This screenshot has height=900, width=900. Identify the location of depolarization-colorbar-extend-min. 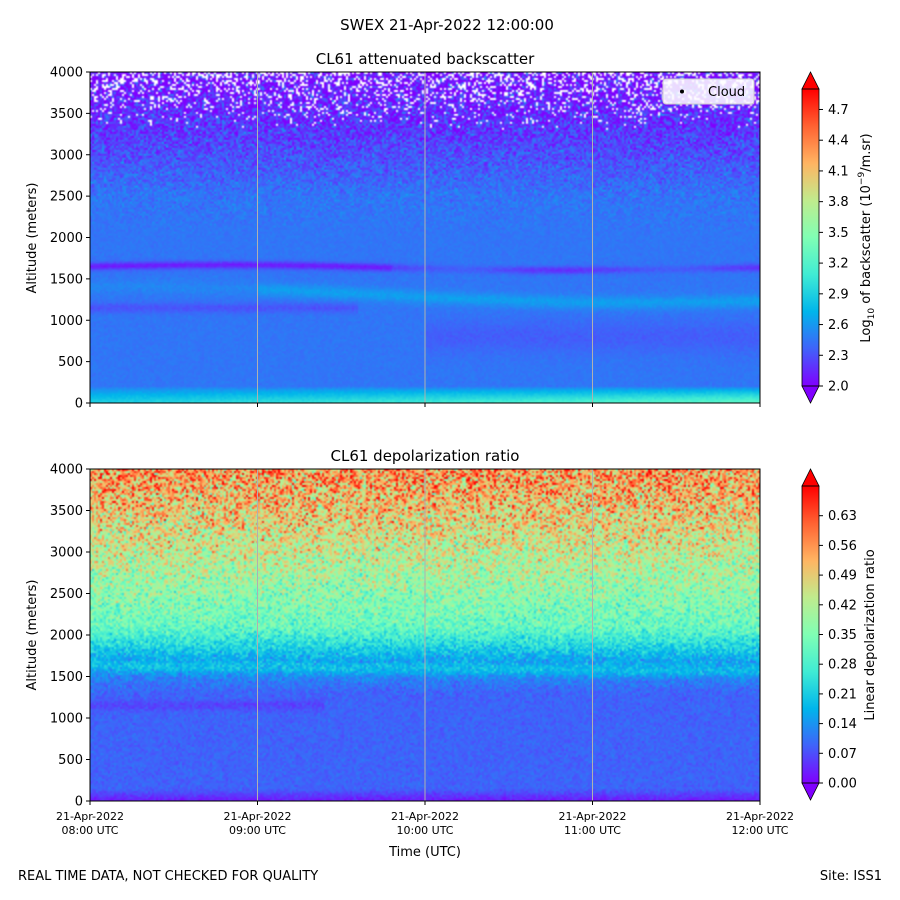
(810, 791).